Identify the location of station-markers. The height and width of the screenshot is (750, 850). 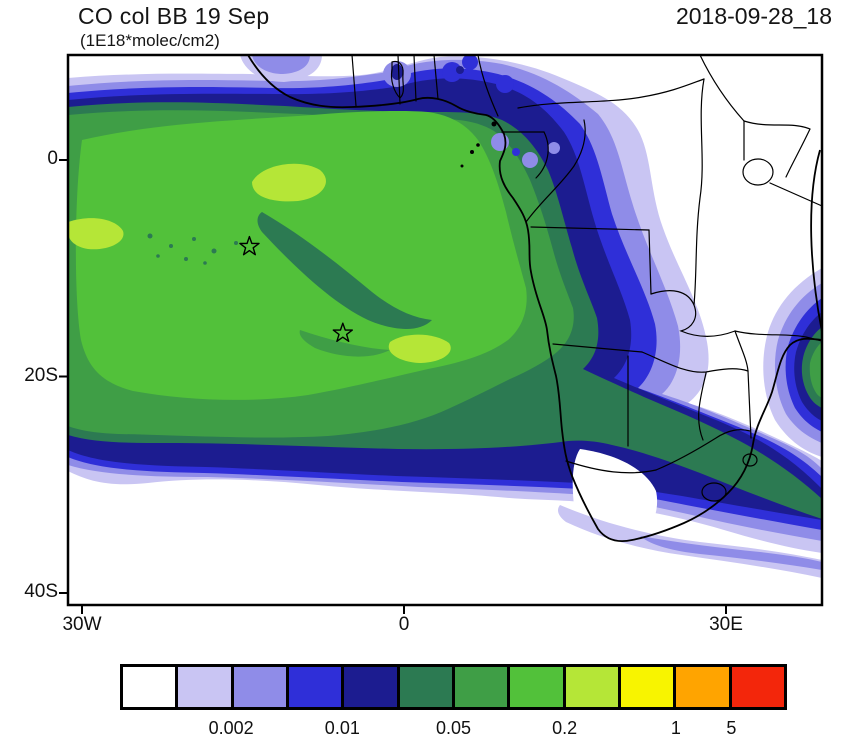
(296, 288).